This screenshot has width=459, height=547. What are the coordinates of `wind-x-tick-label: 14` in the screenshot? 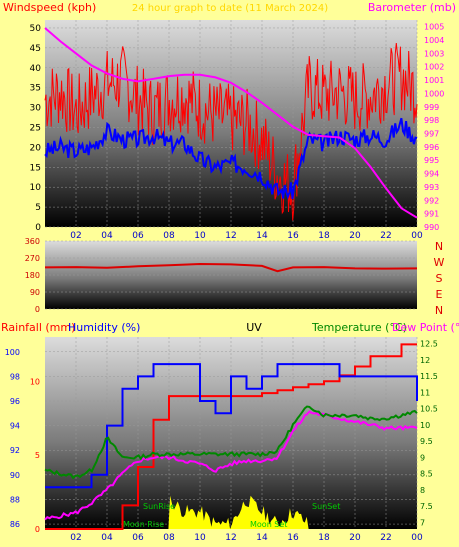 It's located at (262, 236).